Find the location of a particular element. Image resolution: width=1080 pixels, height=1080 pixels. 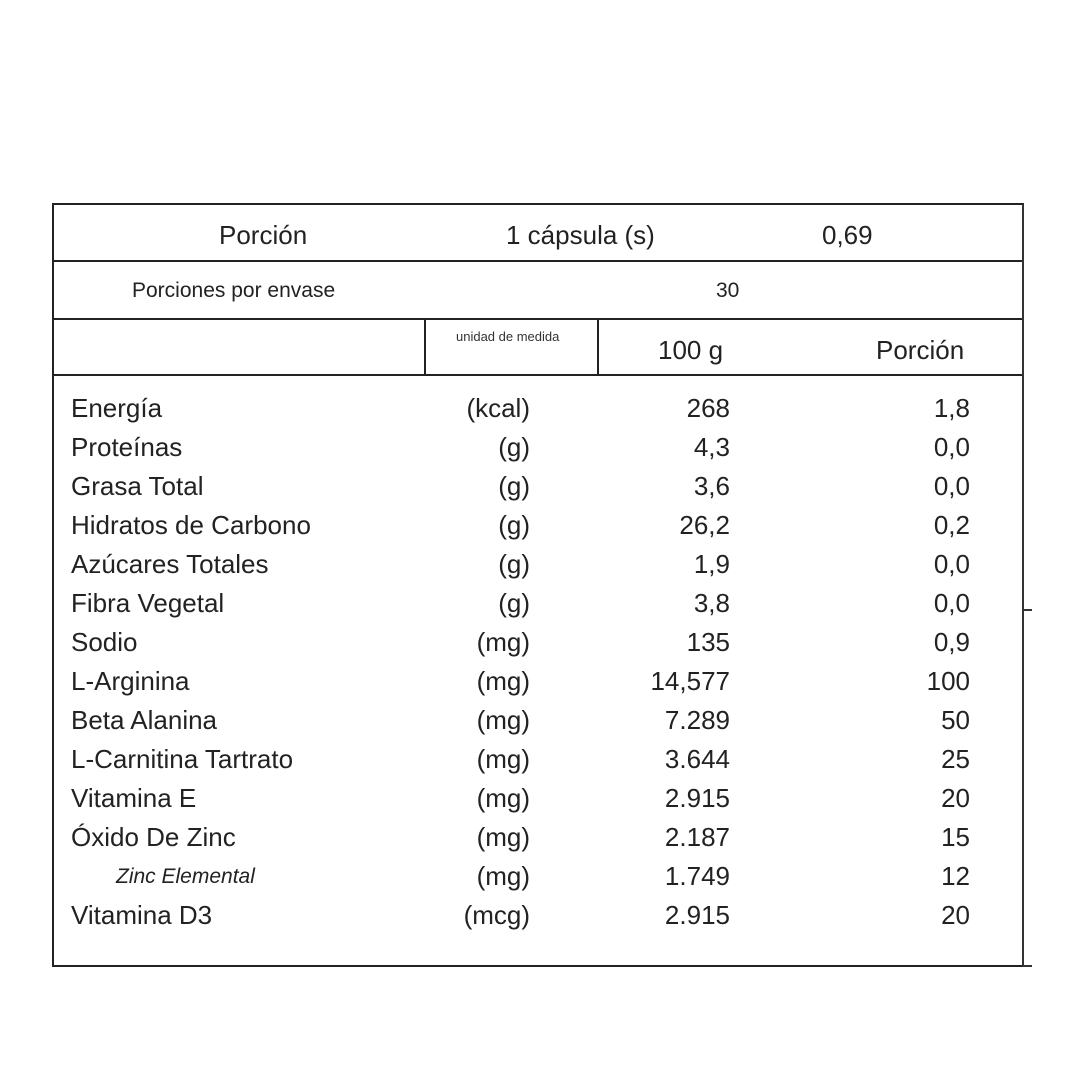

per-100g-value: 1,9 is located at coordinates (711, 564).